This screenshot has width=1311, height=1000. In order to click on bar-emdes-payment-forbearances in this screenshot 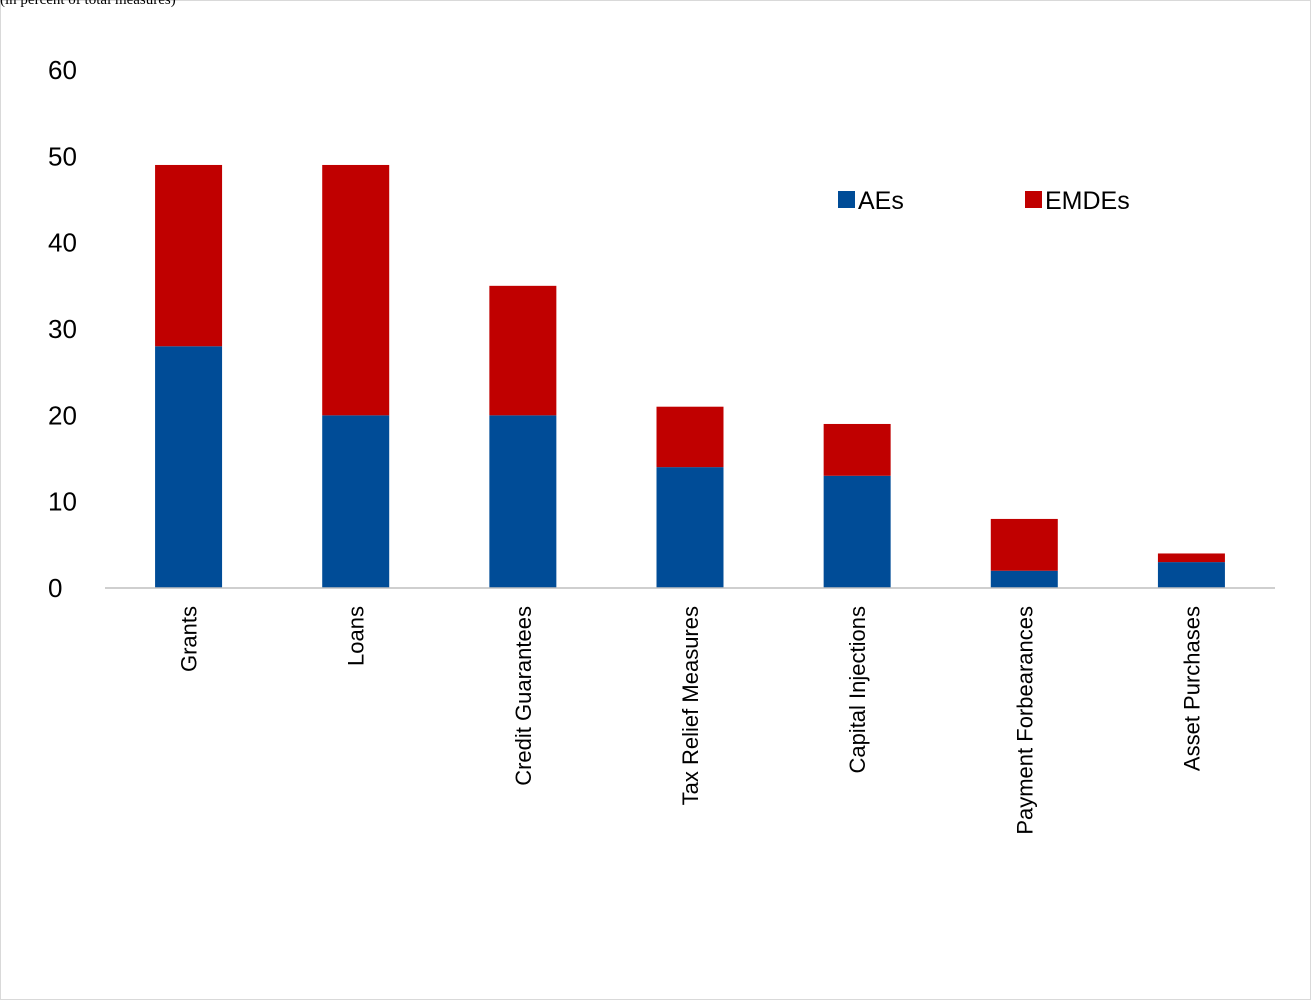, I will do `click(1024, 544)`.